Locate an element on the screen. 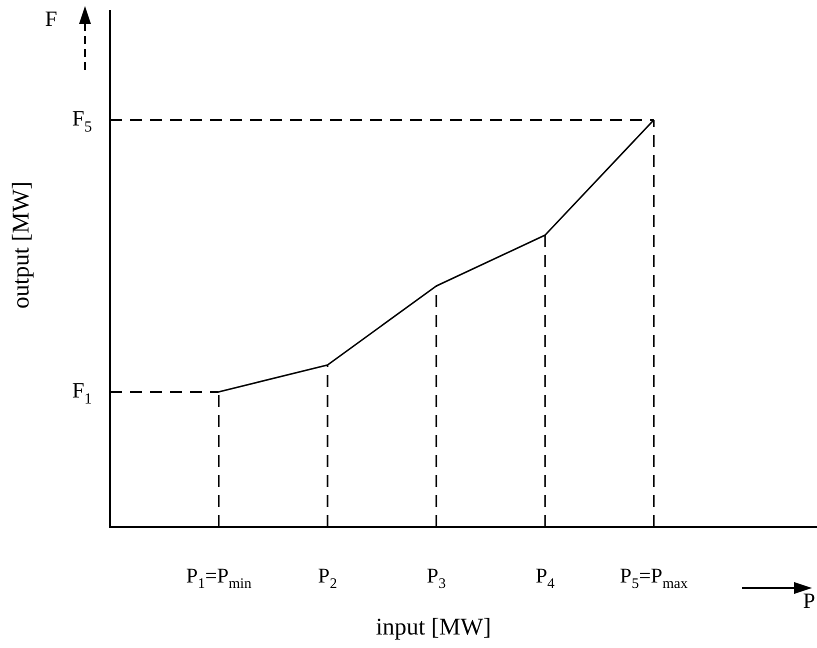  y-axis-title: output [MW] is located at coordinates (21, 245).